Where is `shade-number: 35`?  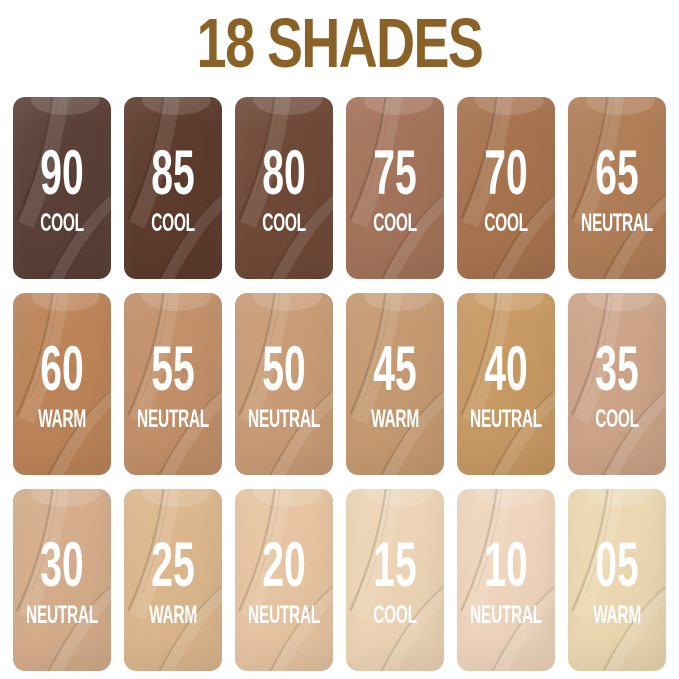
shade-number: 35 is located at coordinates (617, 369).